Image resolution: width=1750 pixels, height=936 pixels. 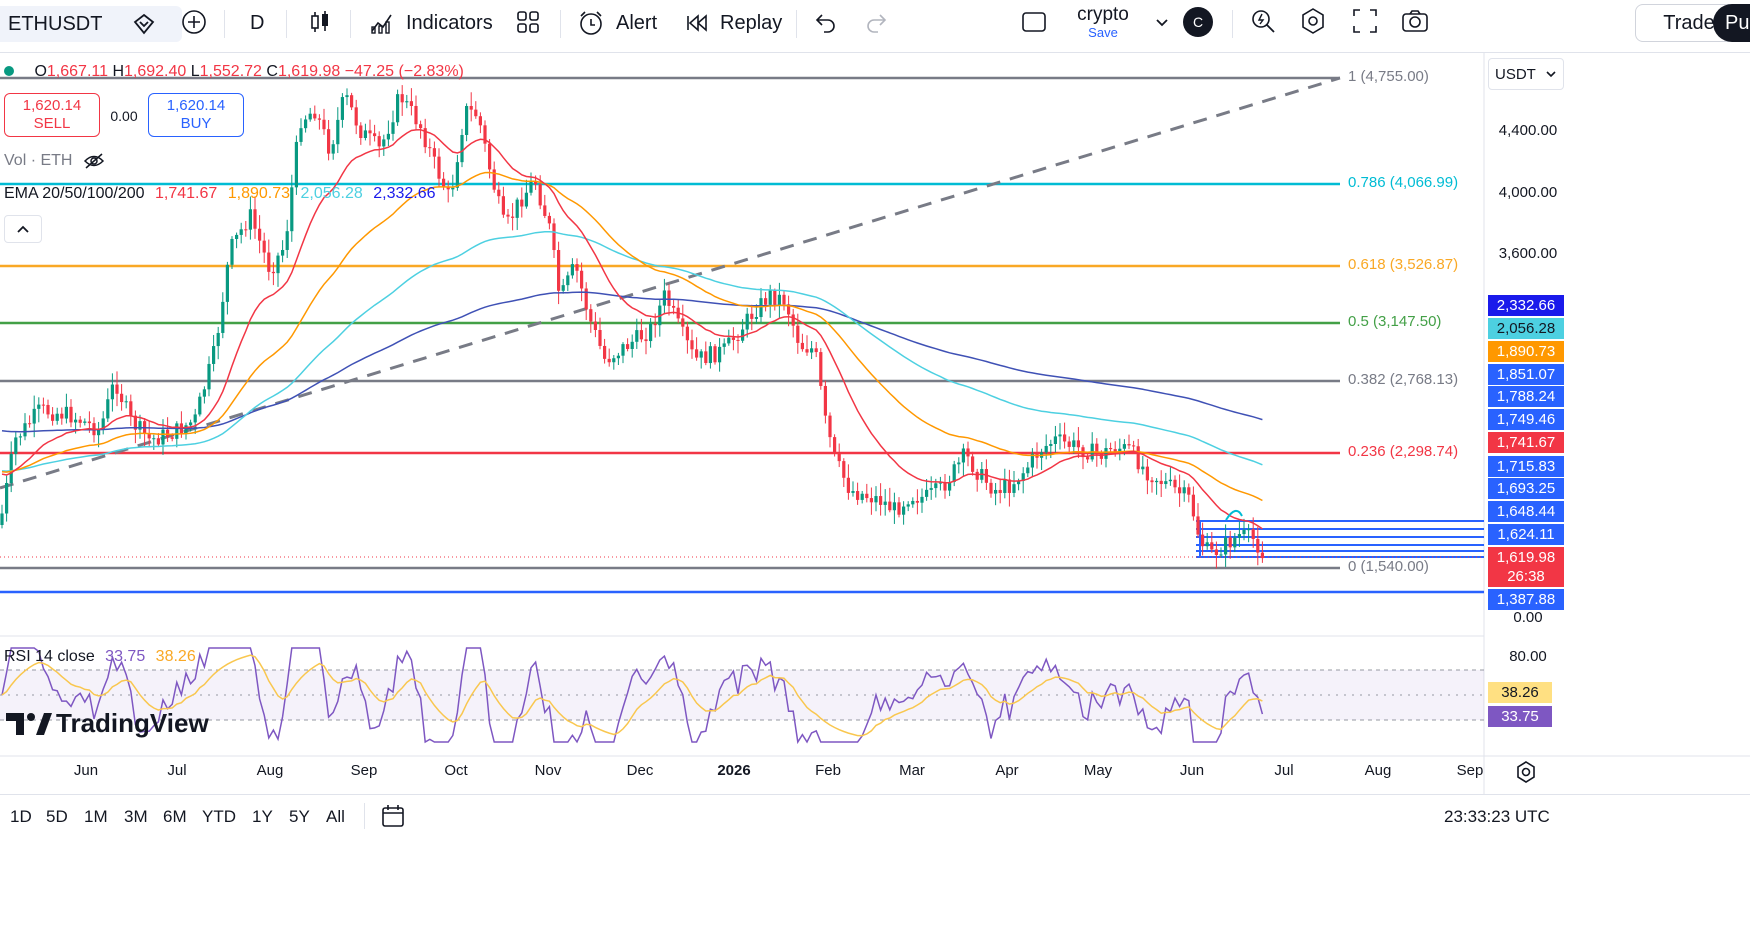 I want to click on candles-icon, so click(x=320, y=22).